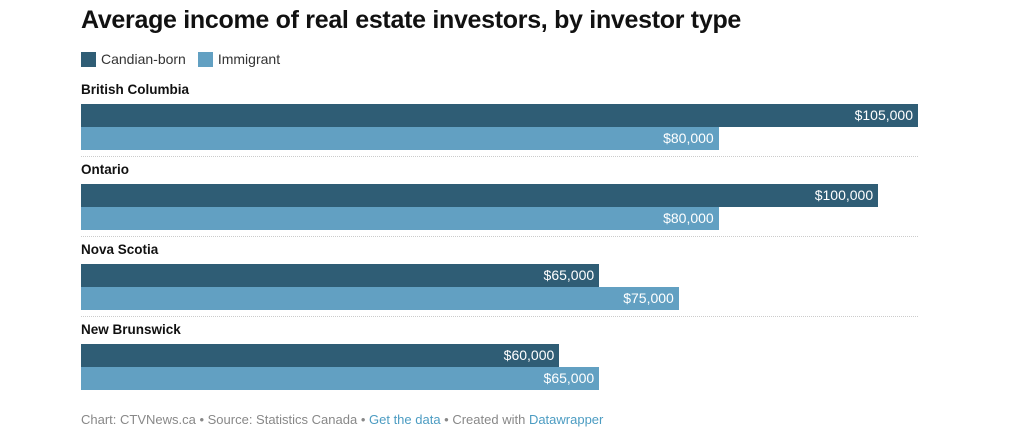 The image size is (1024, 435). What do you see at coordinates (131, 329) in the screenshot?
I see `group-label: New Brunswick` at bounding box center [131, 329].